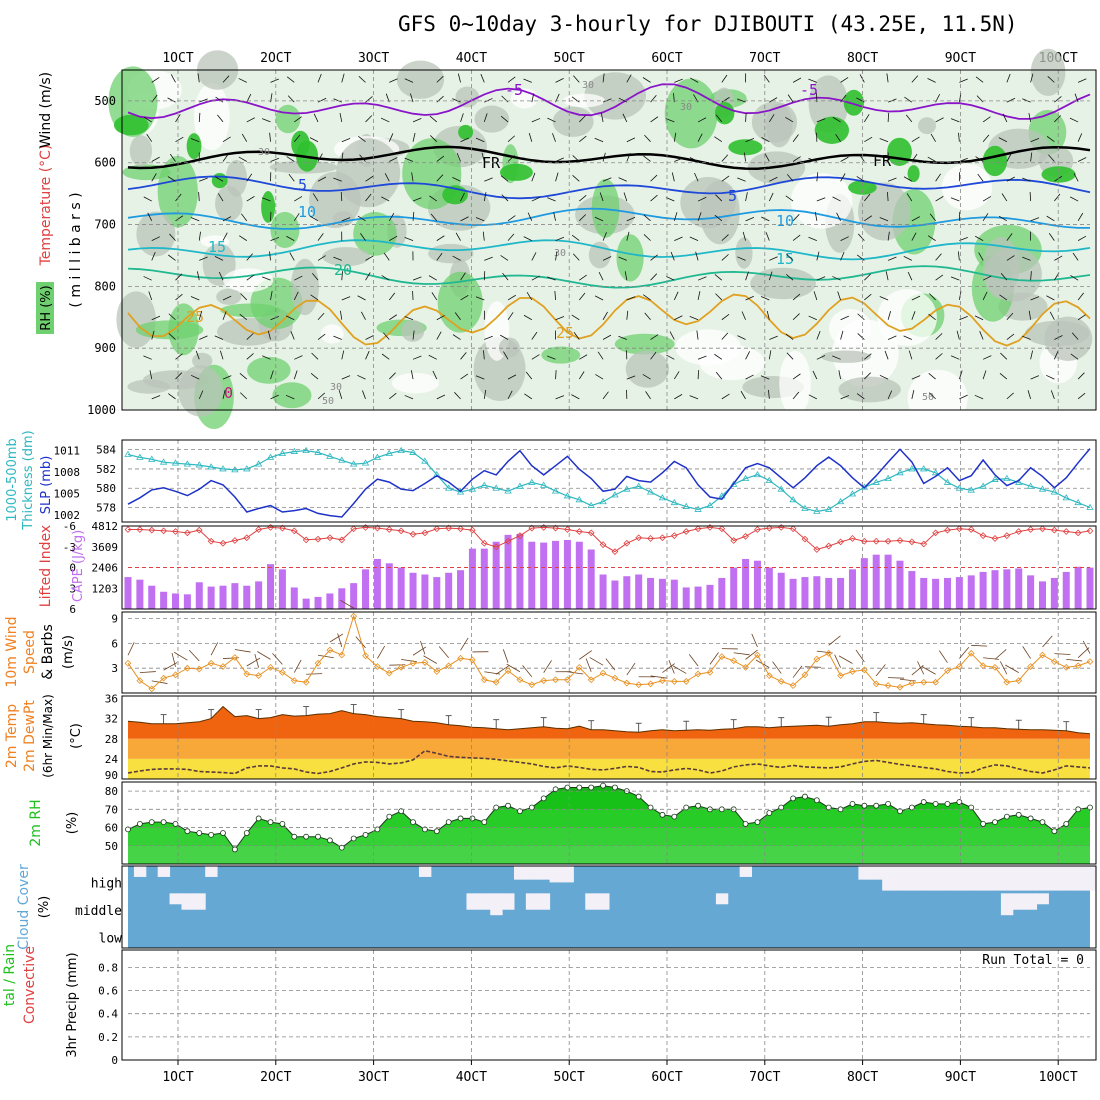 This screenshot has height=1100, width=1100. I want to click on thickness-axis-label-2: Thickness (dm), so click(28, 480).